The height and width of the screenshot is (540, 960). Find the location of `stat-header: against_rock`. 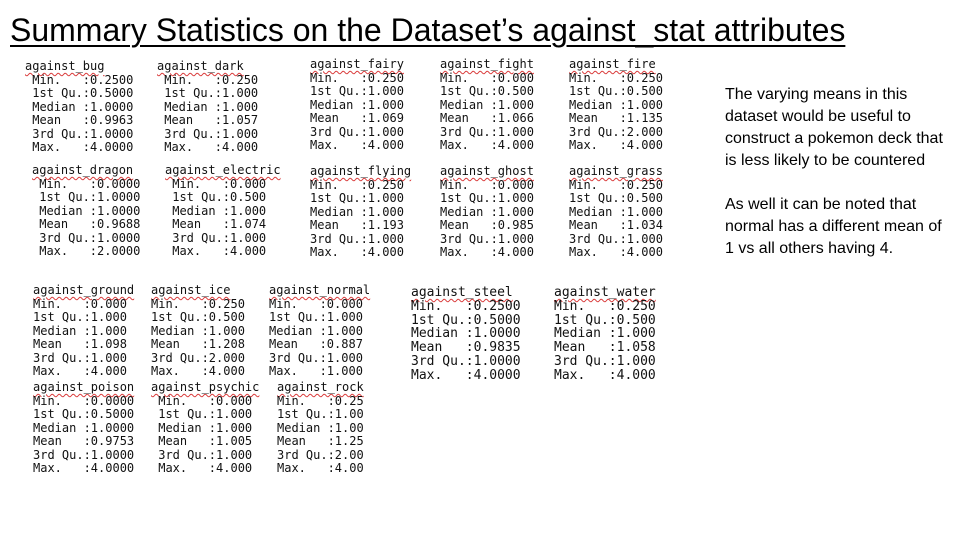

stat-header: against_rock is located at coordinates (320, 387).